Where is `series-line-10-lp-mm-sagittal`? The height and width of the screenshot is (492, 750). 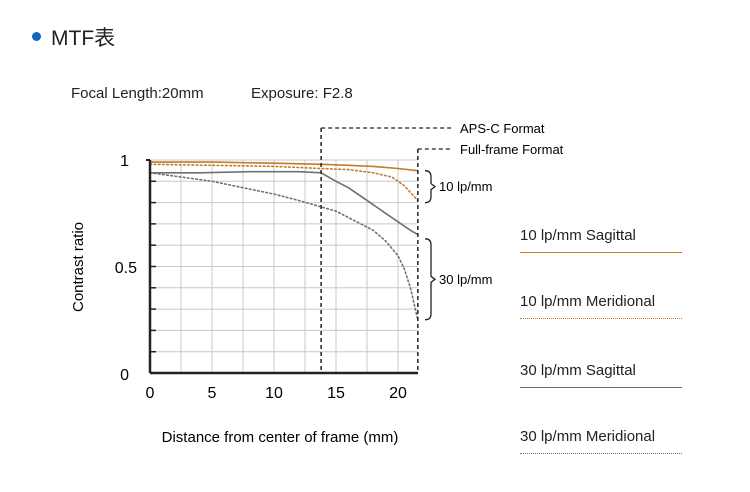
series-line-10-lp-mm-sagittal is located at coordinates (284, 166).